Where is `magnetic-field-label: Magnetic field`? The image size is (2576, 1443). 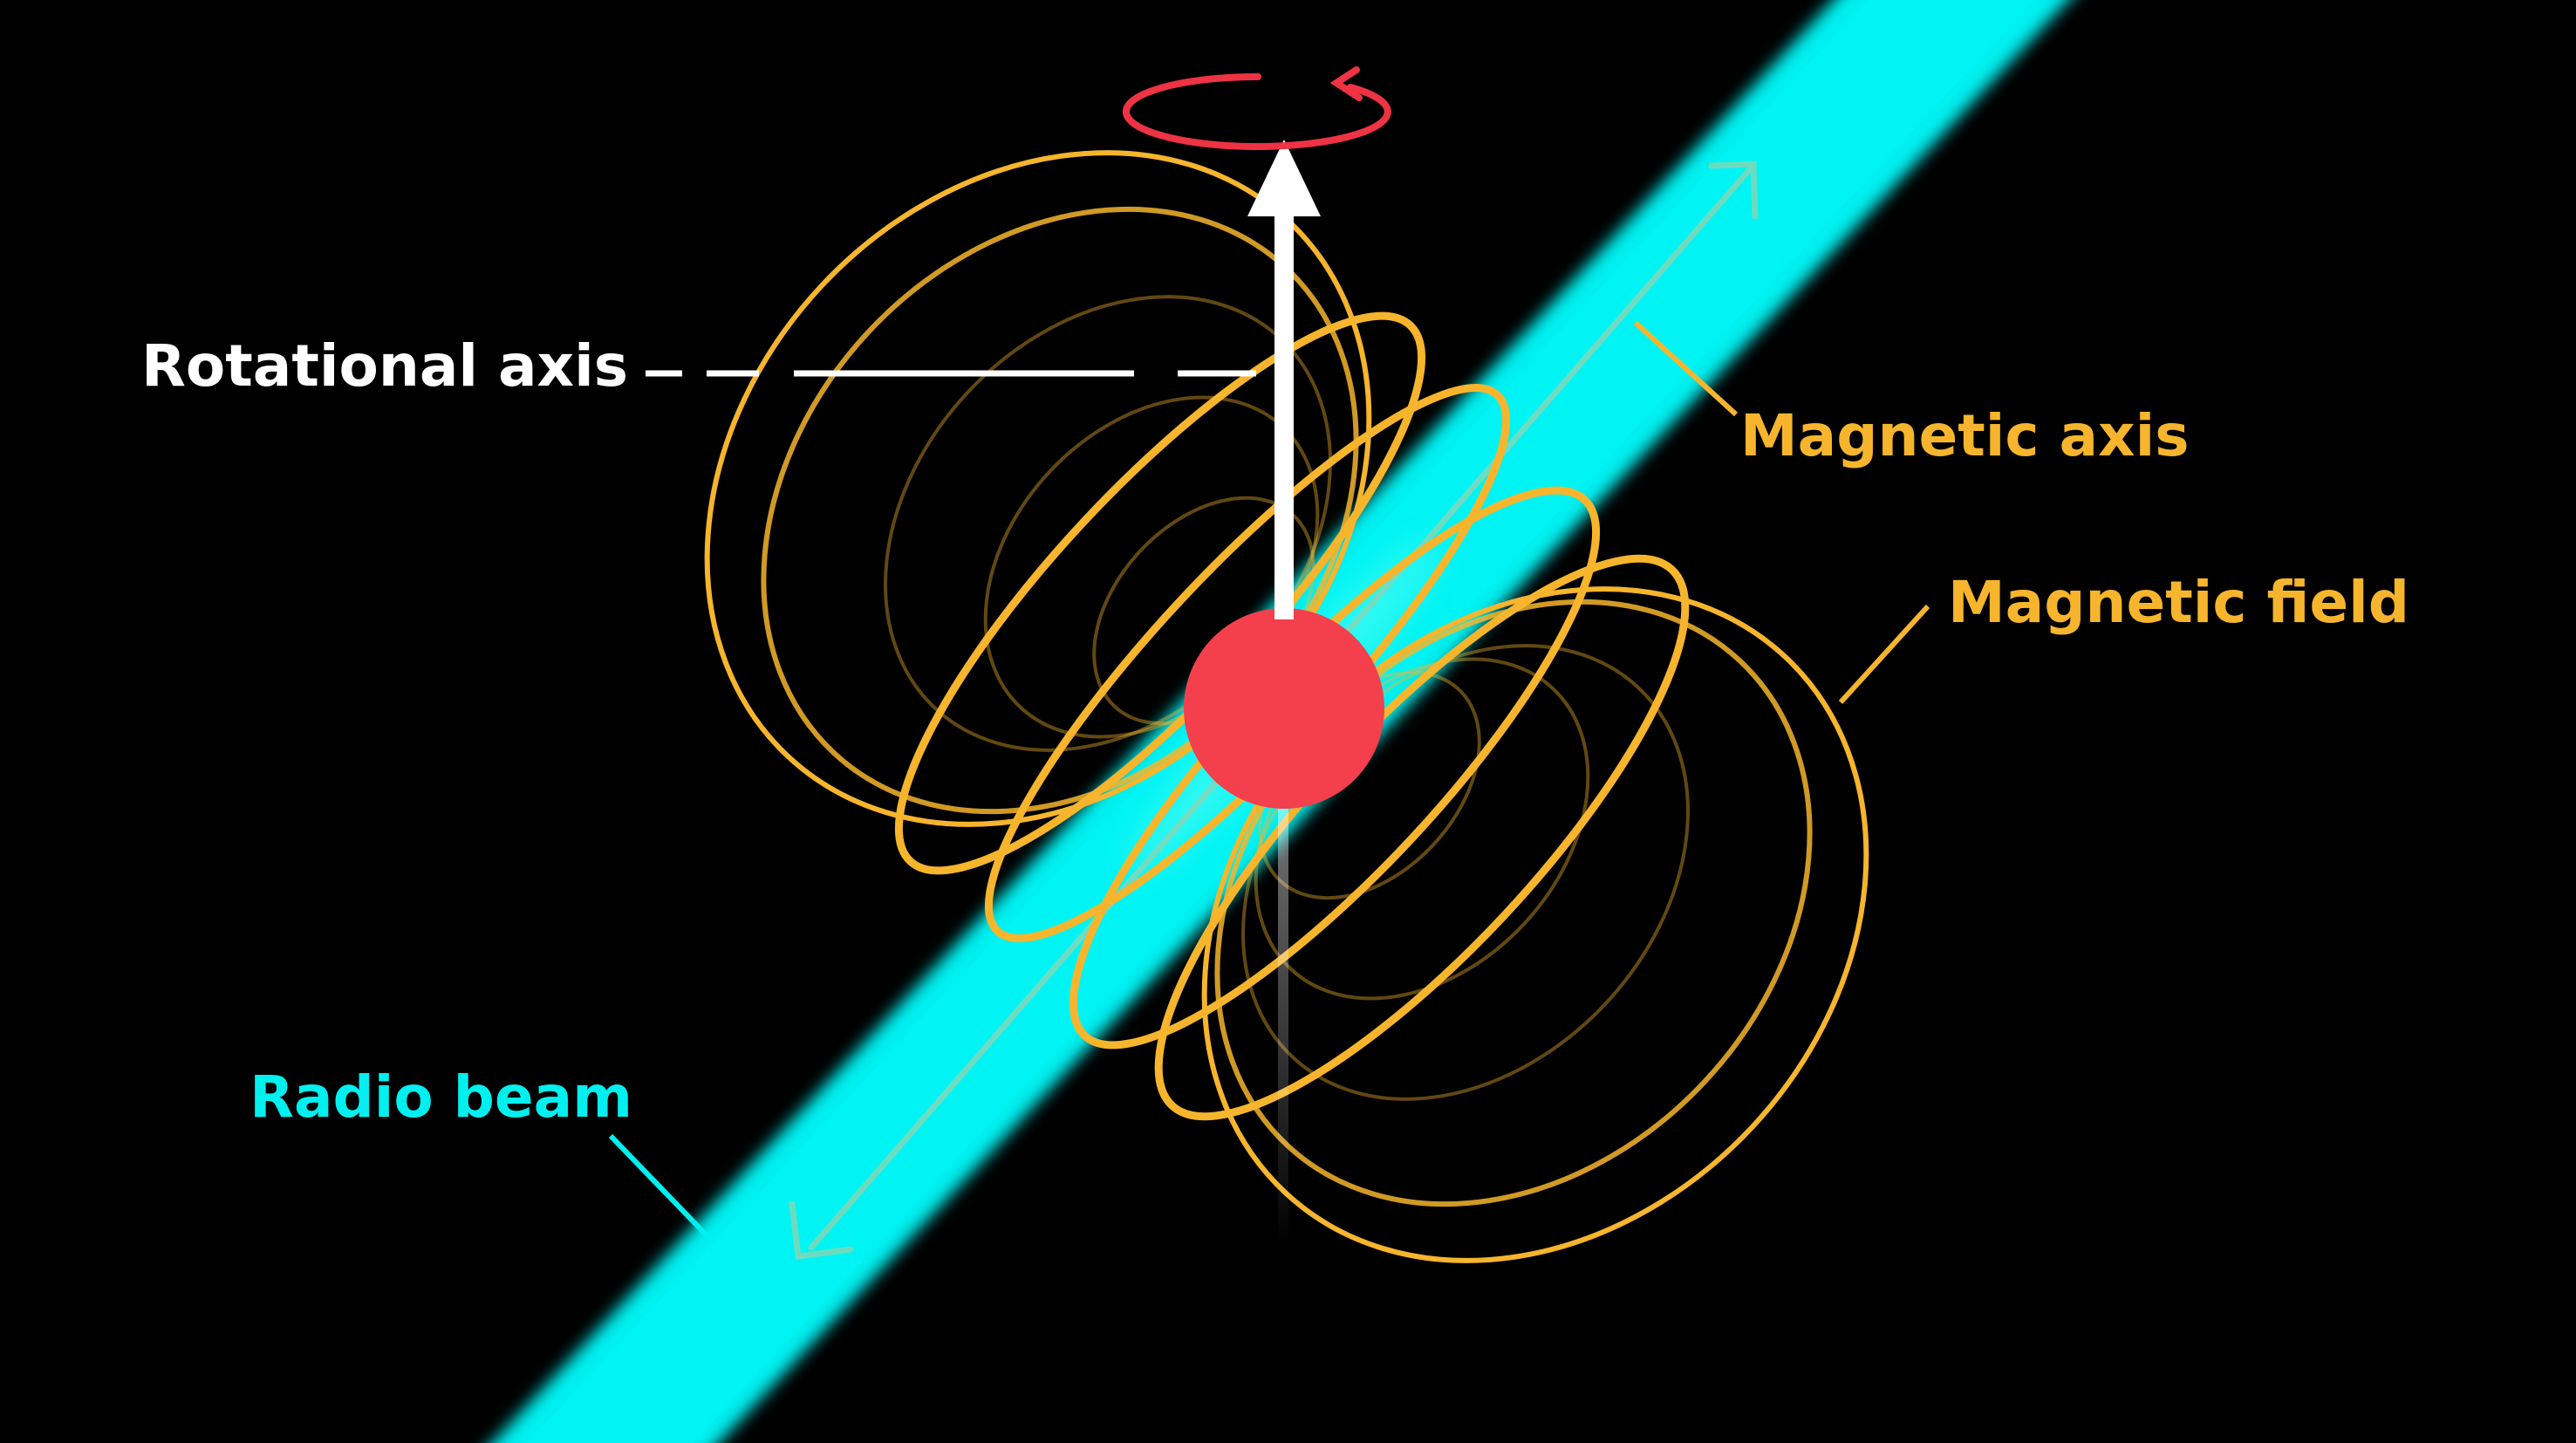
magnetic-field-label: Magnetic field is located at coordinates (2178, 603).